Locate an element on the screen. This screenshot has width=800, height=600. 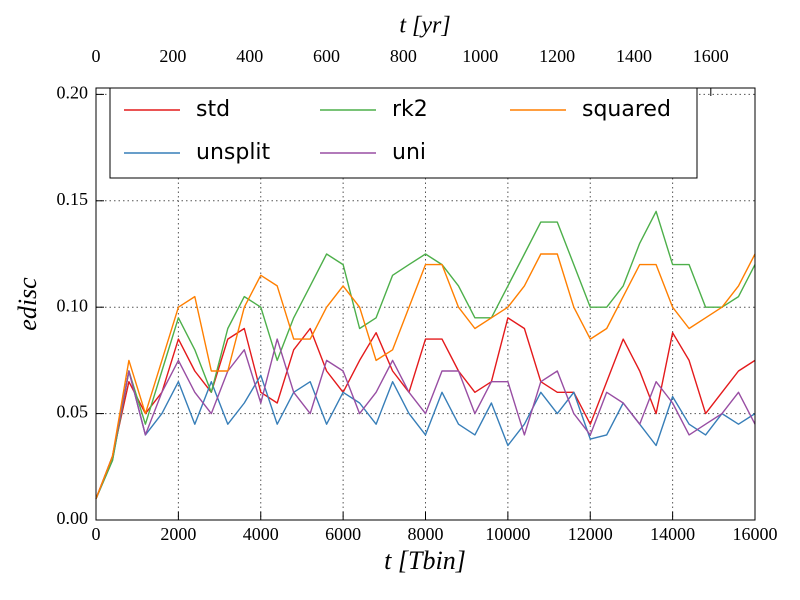
x2-tick-label: 800 is located at coordinates (403, 56).